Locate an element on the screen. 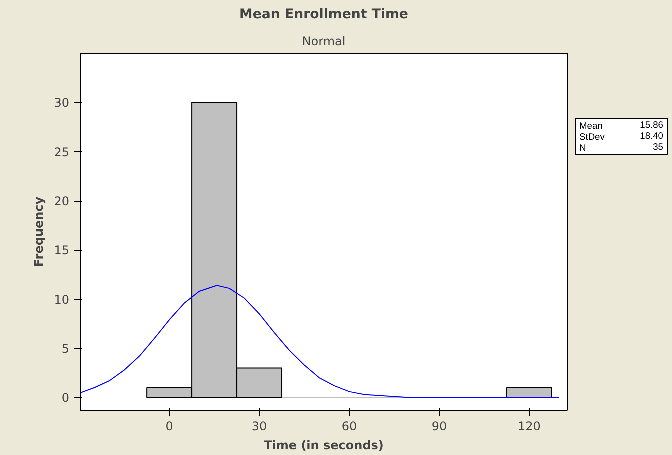 The width and height of the screenshot is (672, 455). x-tick-label: 60 is located at coordinates (350, 427).